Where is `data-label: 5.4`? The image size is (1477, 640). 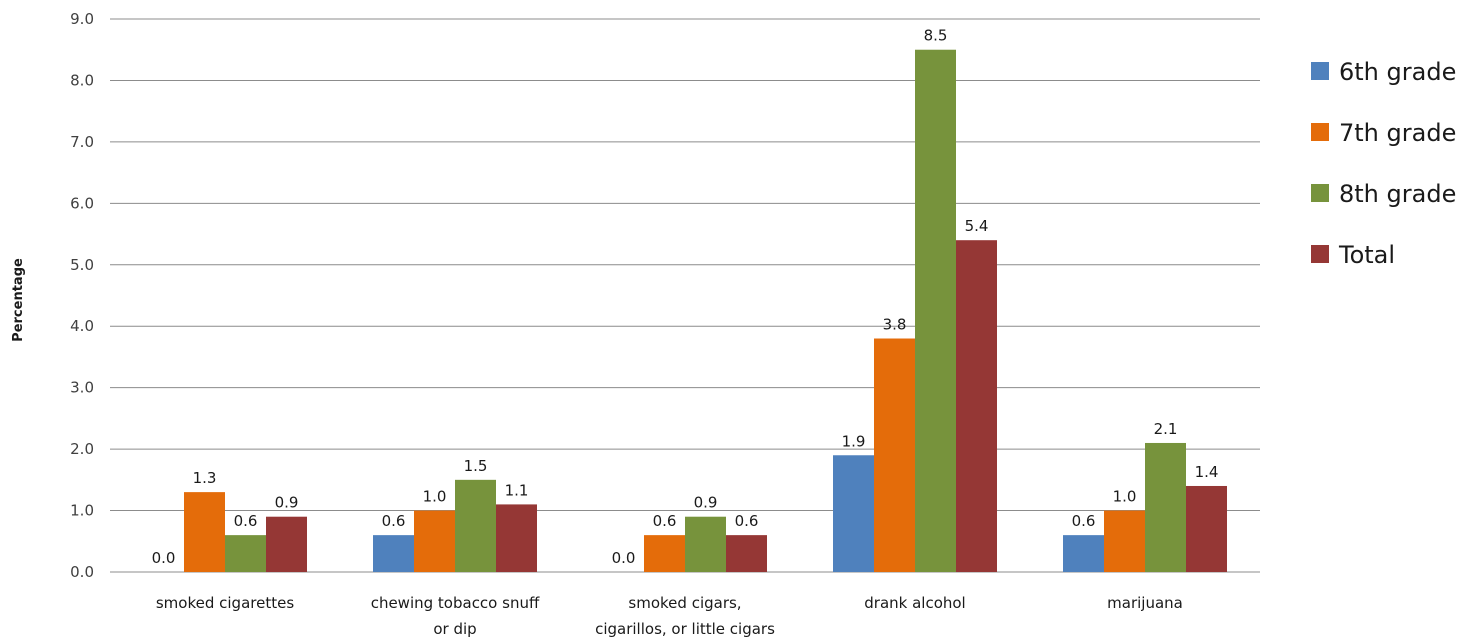 data-label: 5.4 is located at coordinates (977, 226).